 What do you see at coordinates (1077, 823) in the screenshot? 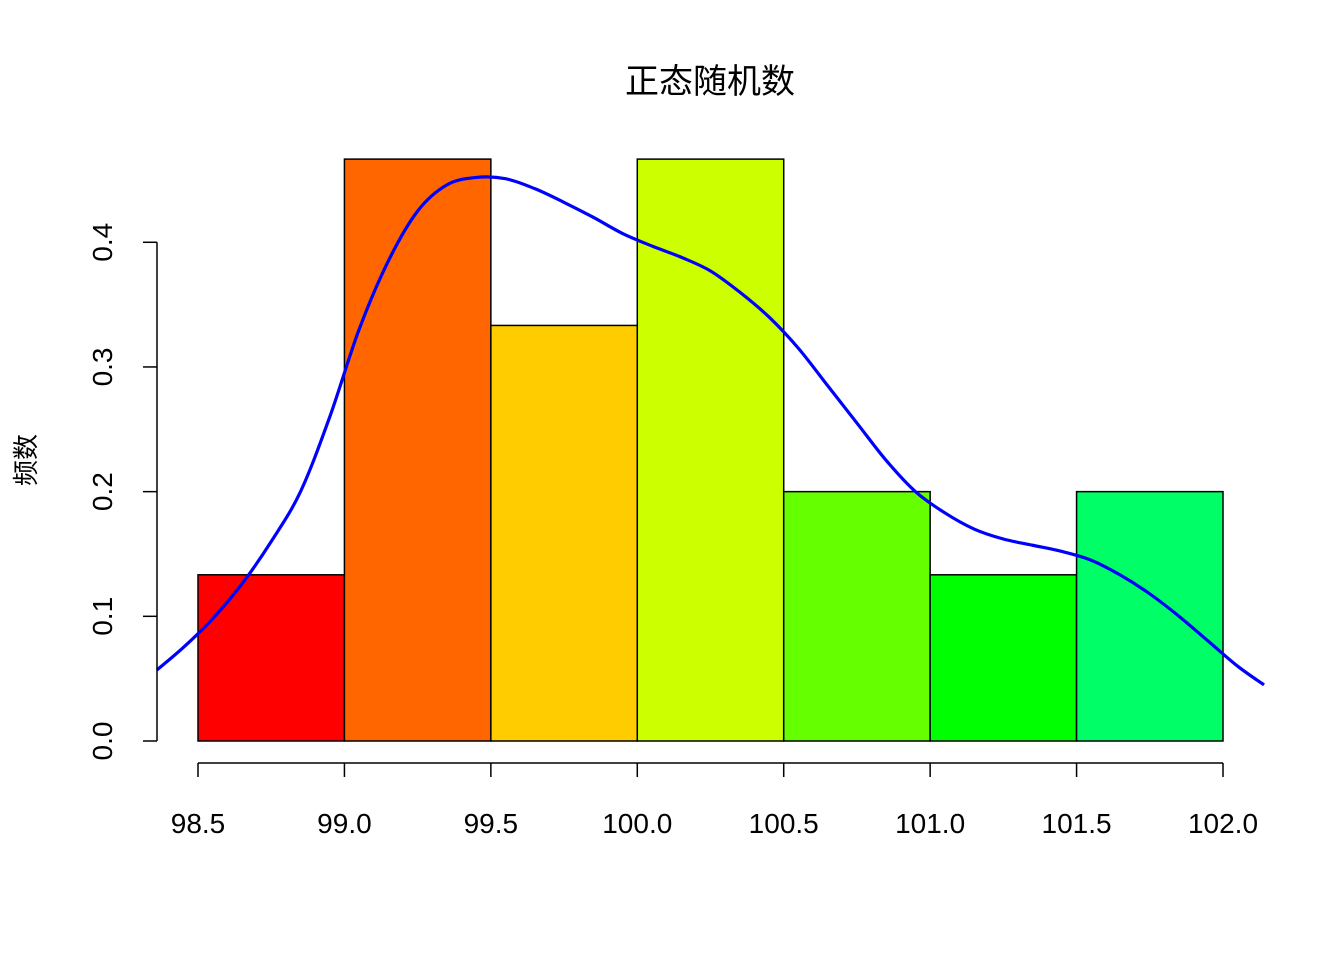
I see `x-tick-label: 101.5` at bounding box center [1077, 823].